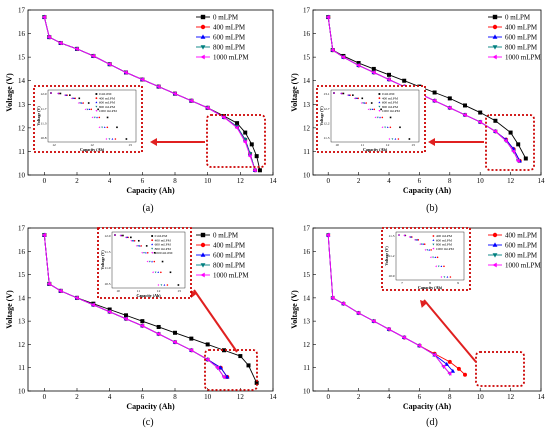 The image size is (550, 434). I want to click on inset-y-tick: 11.7, so click(44, 109).